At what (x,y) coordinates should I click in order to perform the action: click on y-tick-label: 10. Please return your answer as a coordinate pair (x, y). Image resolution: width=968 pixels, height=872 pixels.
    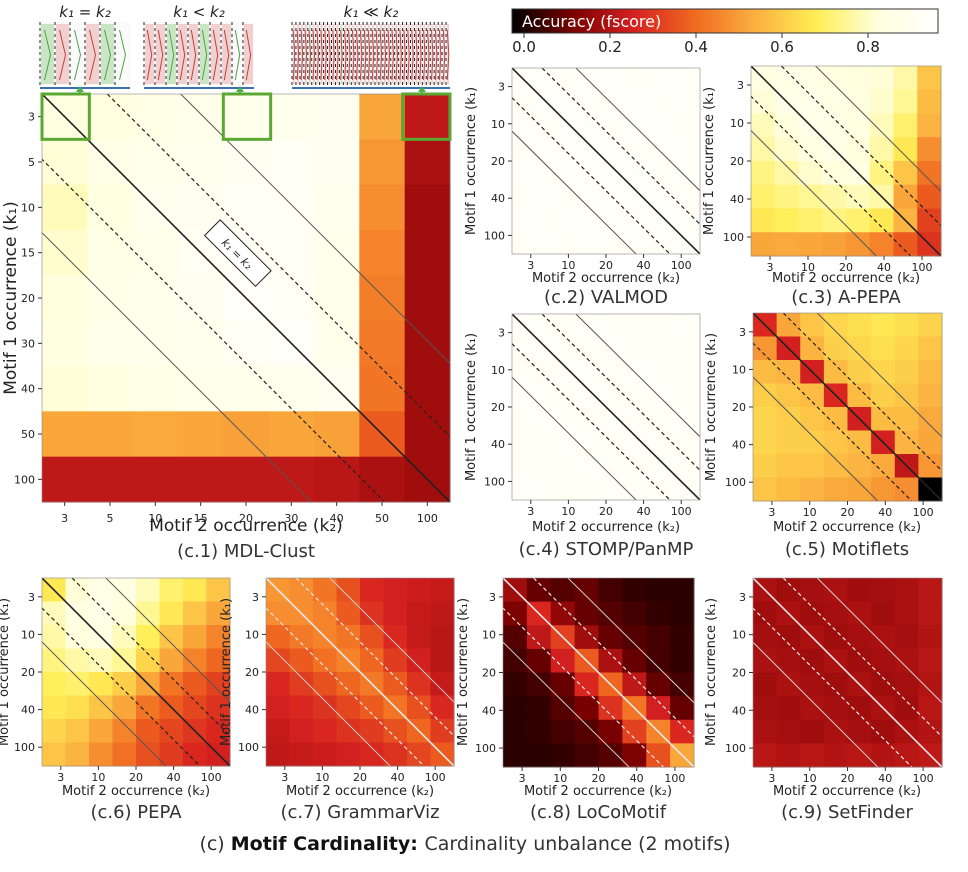
    Looking at the image, I should click on (739, 635).